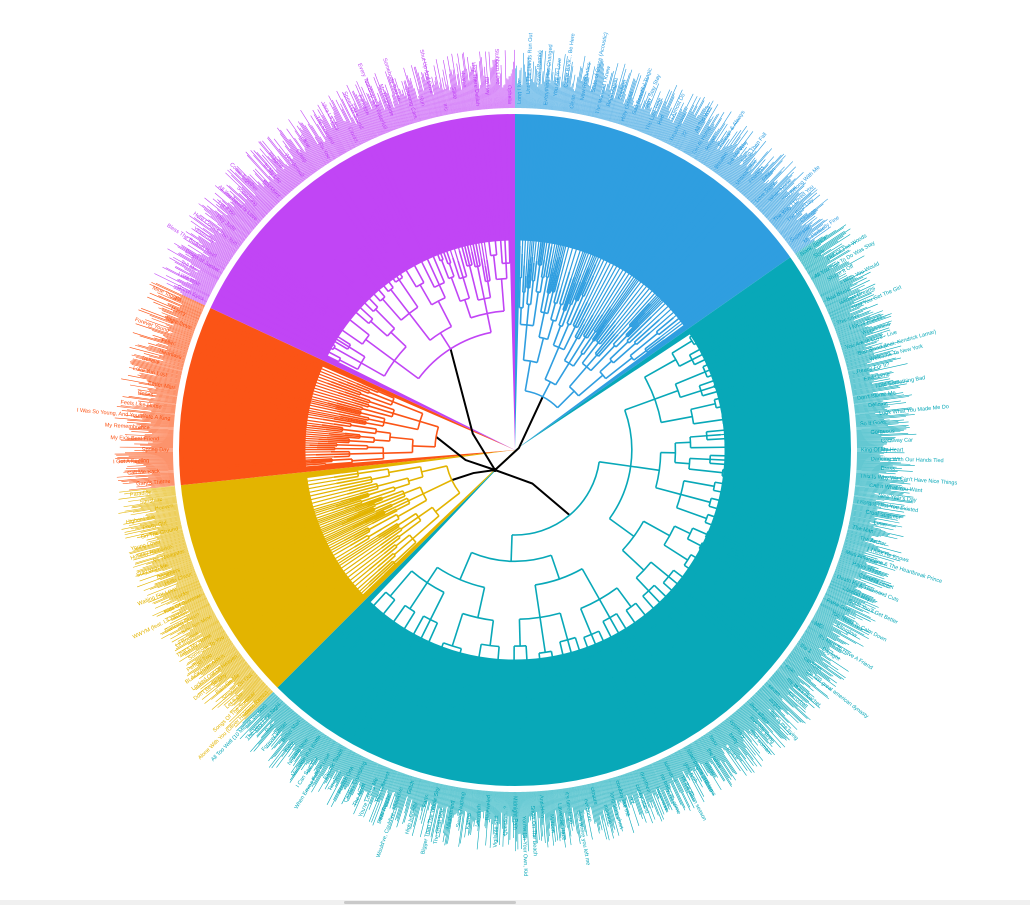 This screenshot has width=1030, height=905. I want to click on leaf-label: Lucky, so click(182, 595).